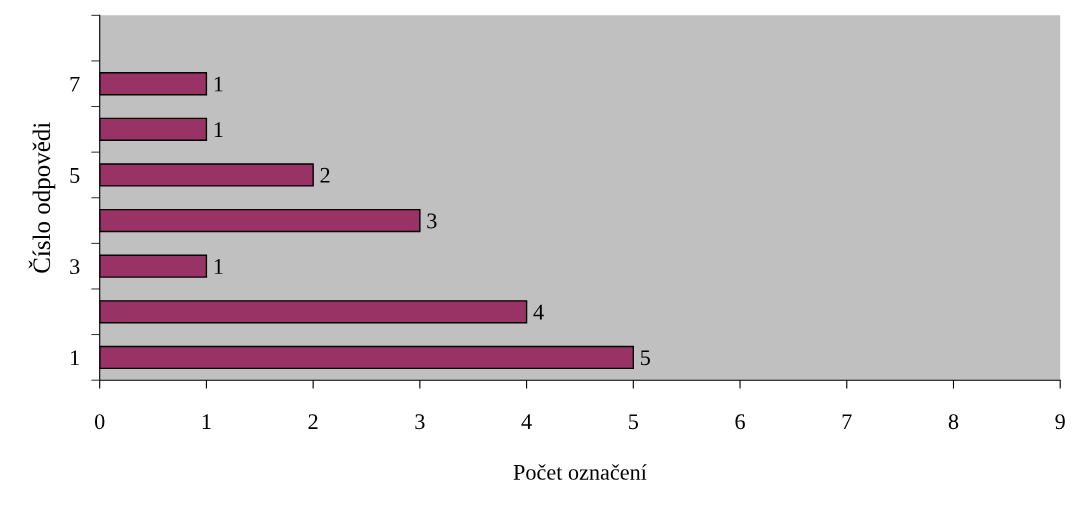  I want to click on x-tick-label: 0, so click(99, 422).